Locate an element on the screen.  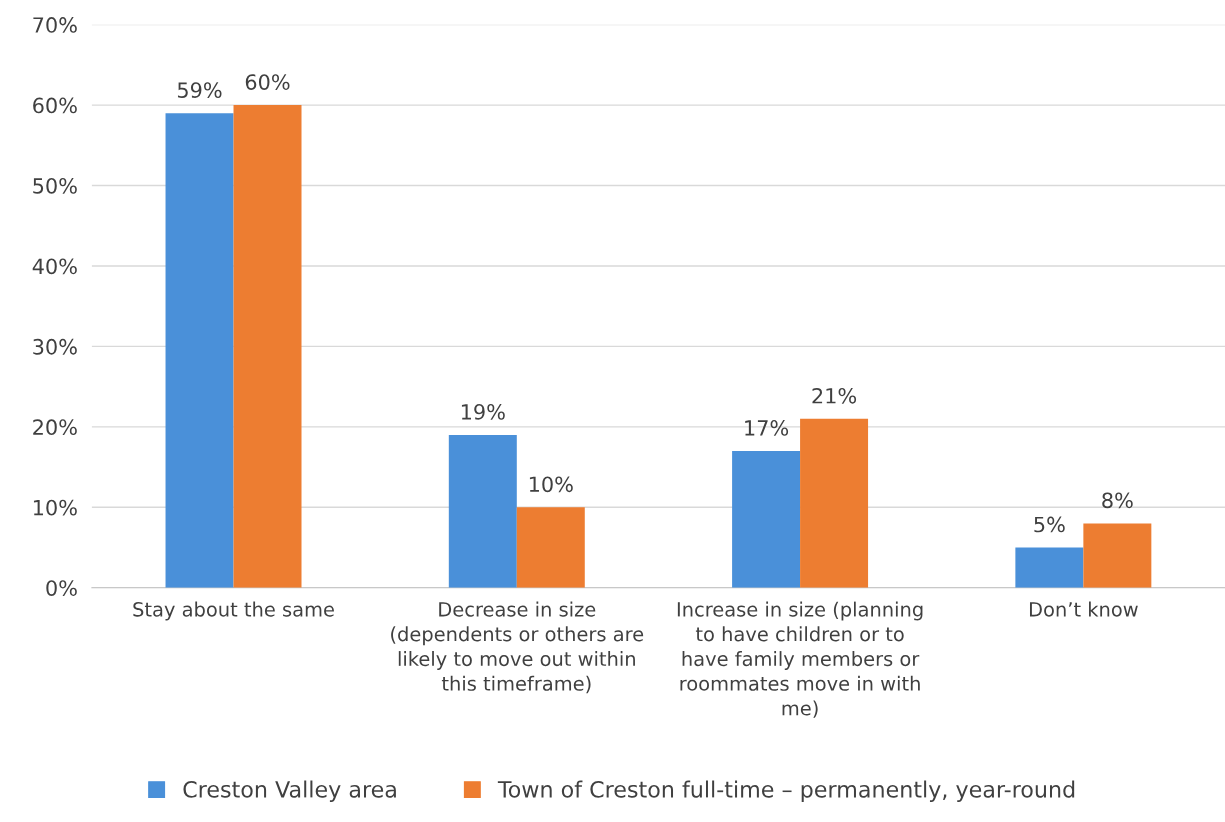
y-tick-label: 20% is located at coordinates (55, 427).